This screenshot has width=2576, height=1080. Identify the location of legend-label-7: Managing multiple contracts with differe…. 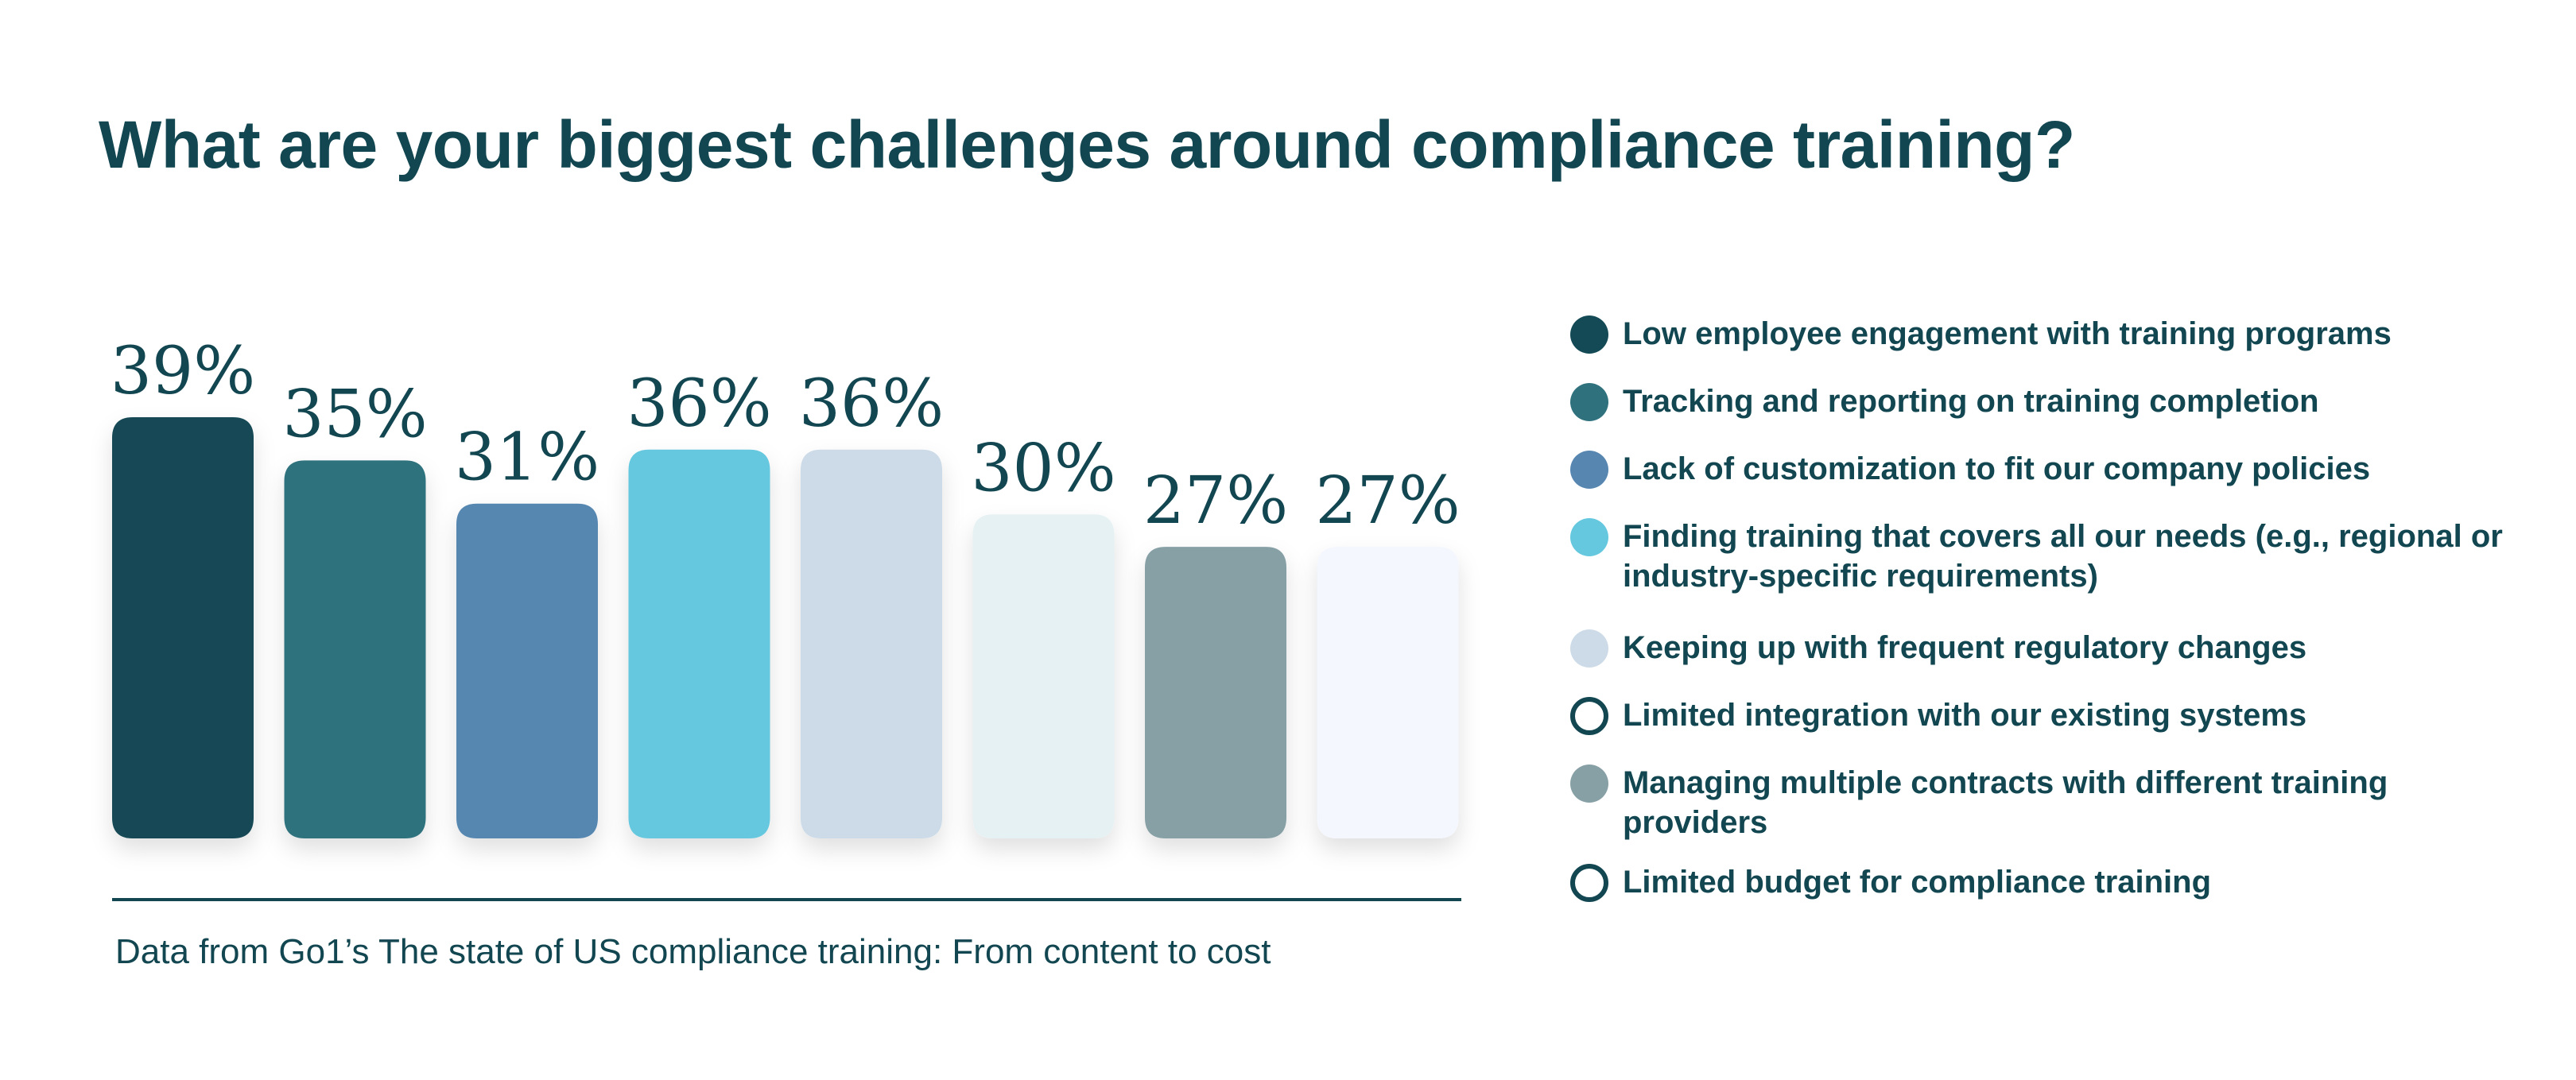
(2006, 802).